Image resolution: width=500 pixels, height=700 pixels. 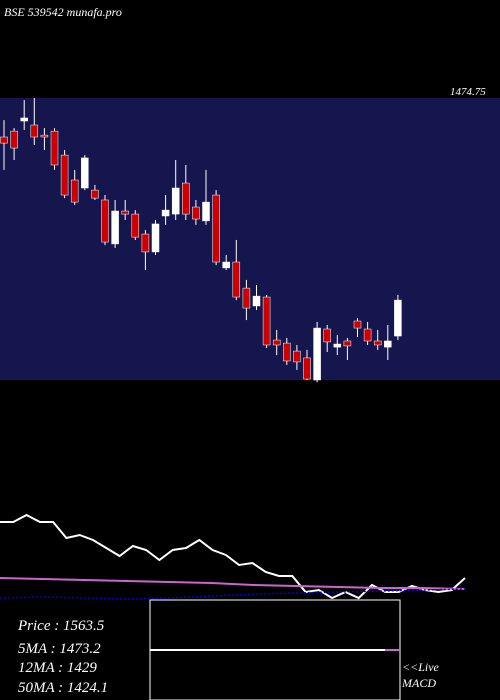 I want to click on chart-title: BSE 539542 munafa.pro, so click(x=63, y=12).